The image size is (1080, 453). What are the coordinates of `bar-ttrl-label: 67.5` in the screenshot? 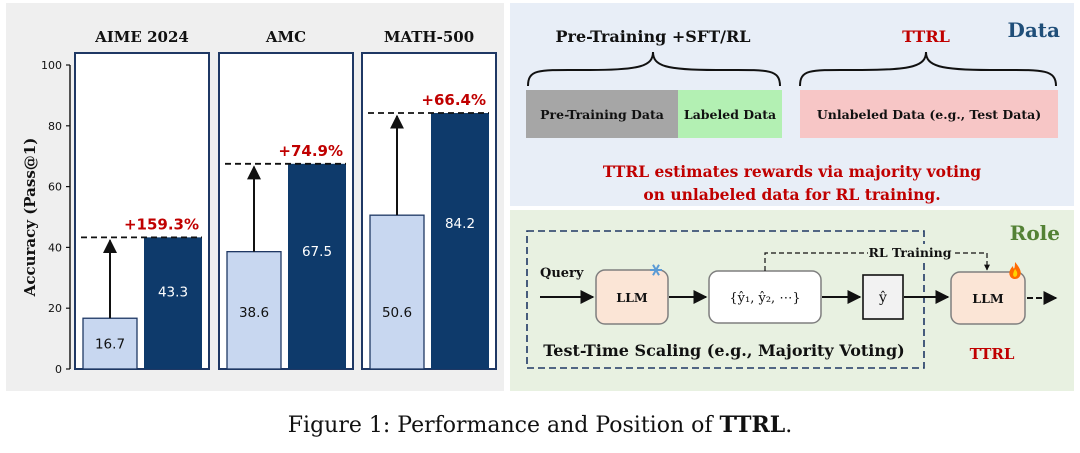 It's located at (317, 252).